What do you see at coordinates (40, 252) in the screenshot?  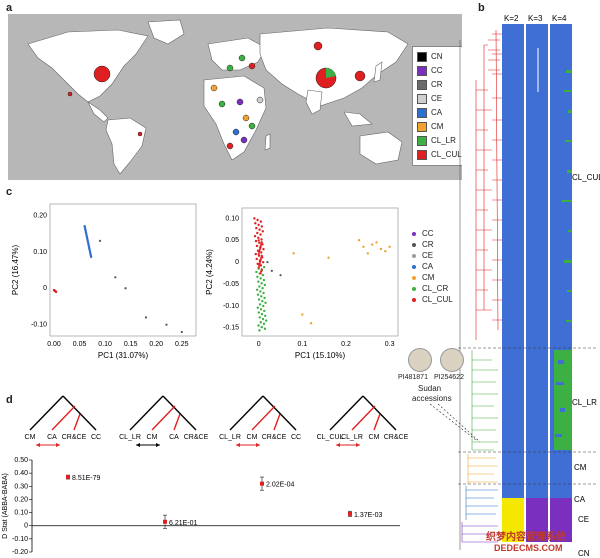 I see `pca1-ytick: 0.10` at bounding box center [40, 252].